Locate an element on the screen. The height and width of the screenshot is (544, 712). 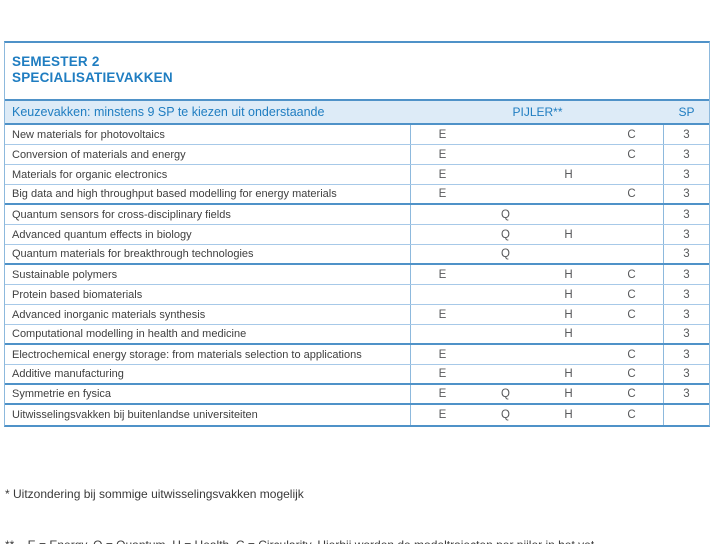
course-name-cell: Sustainable polymers is located at coordinates (208, 274).